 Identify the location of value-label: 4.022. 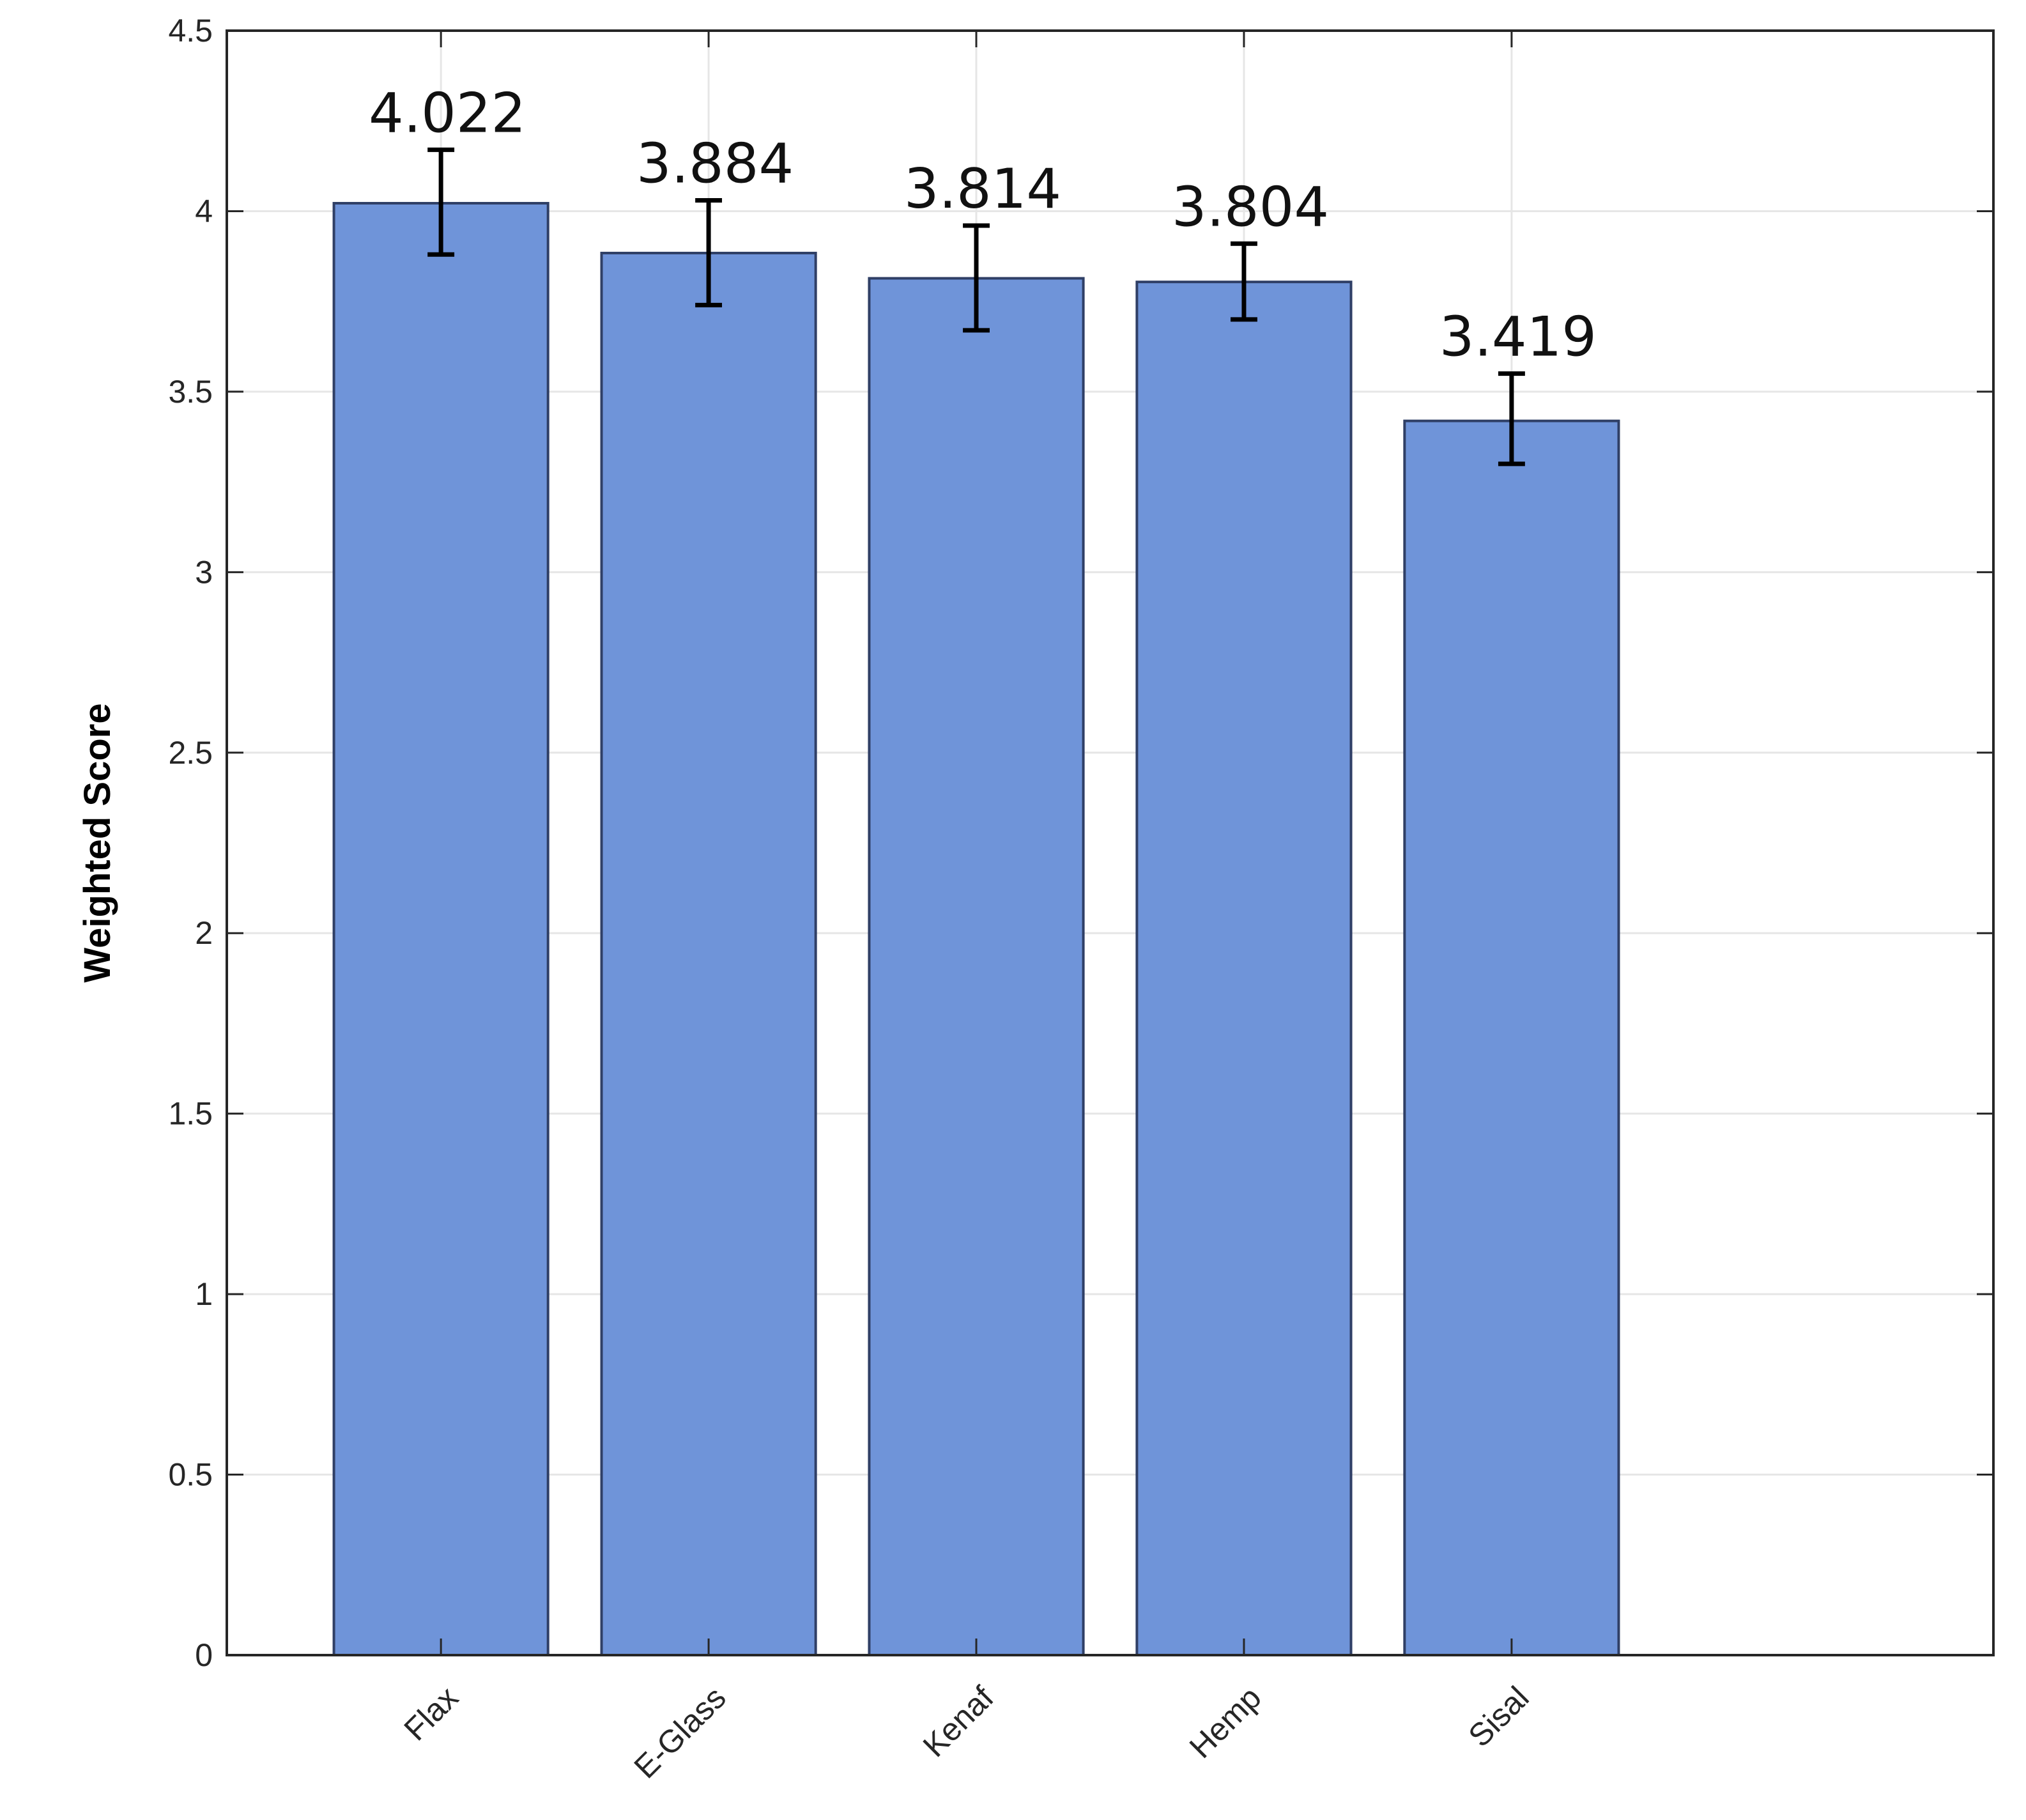
(447, 113).